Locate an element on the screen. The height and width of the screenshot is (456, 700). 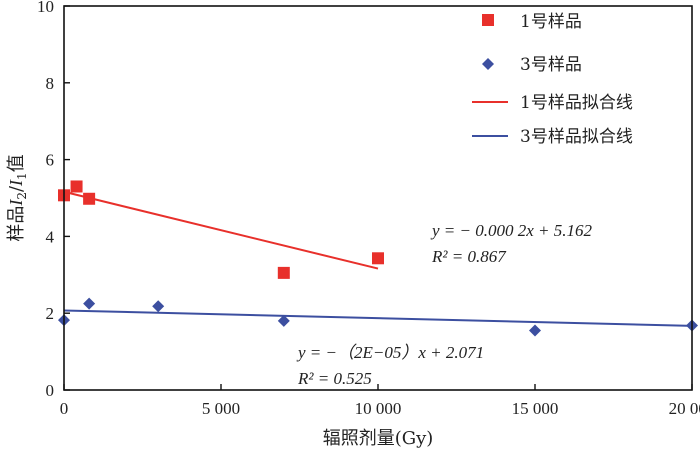
y-tick-label: 2 is located at coordinates (50, 313).